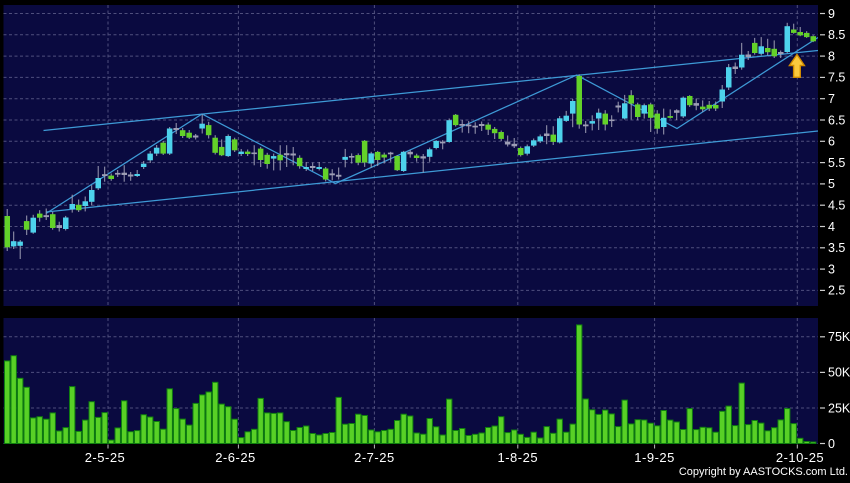 This screenshot has width=850, height=483. Describe the element at coordinates (831, 99) in the screenshot. I see `svg-text: 7` at that location.